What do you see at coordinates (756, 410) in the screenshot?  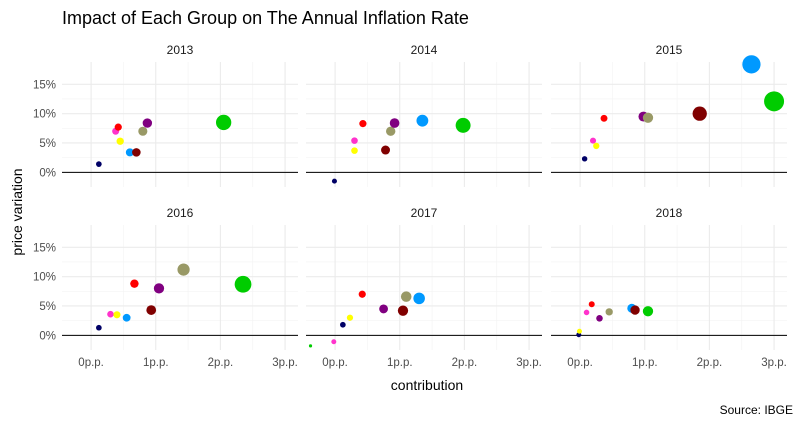 I see `caption: Source: IBGE` at bounding box center [756, 410].